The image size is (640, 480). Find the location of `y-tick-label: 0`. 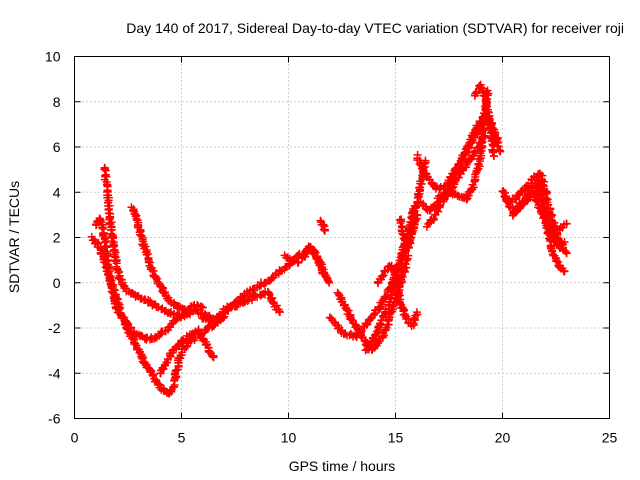

y-tick-label: 0 is located at coordinates (57, 283).